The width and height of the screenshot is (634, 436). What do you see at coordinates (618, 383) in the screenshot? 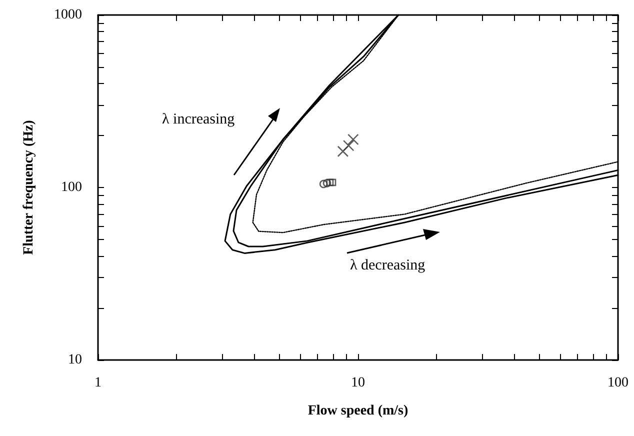
I see `x-tick-label: 100` at bounding box center [618, 383].